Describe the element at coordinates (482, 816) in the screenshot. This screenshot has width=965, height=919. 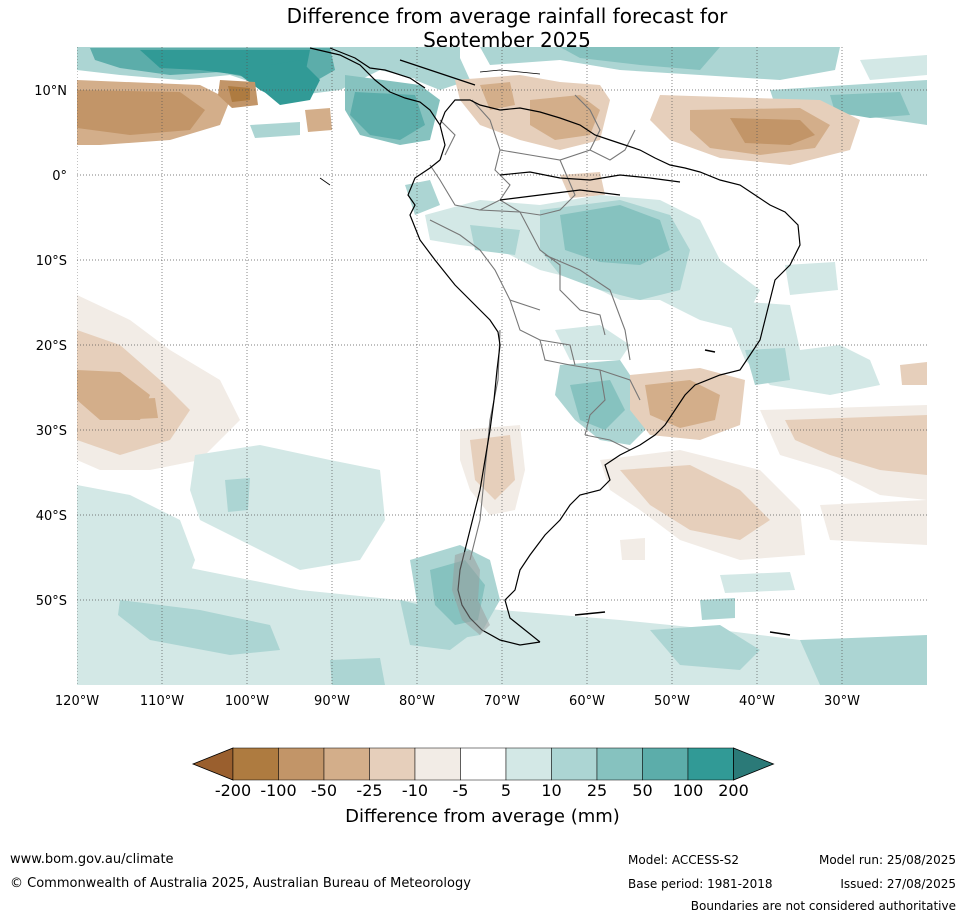
I see `colorbar-title: Difference from average (mm)` at that location.